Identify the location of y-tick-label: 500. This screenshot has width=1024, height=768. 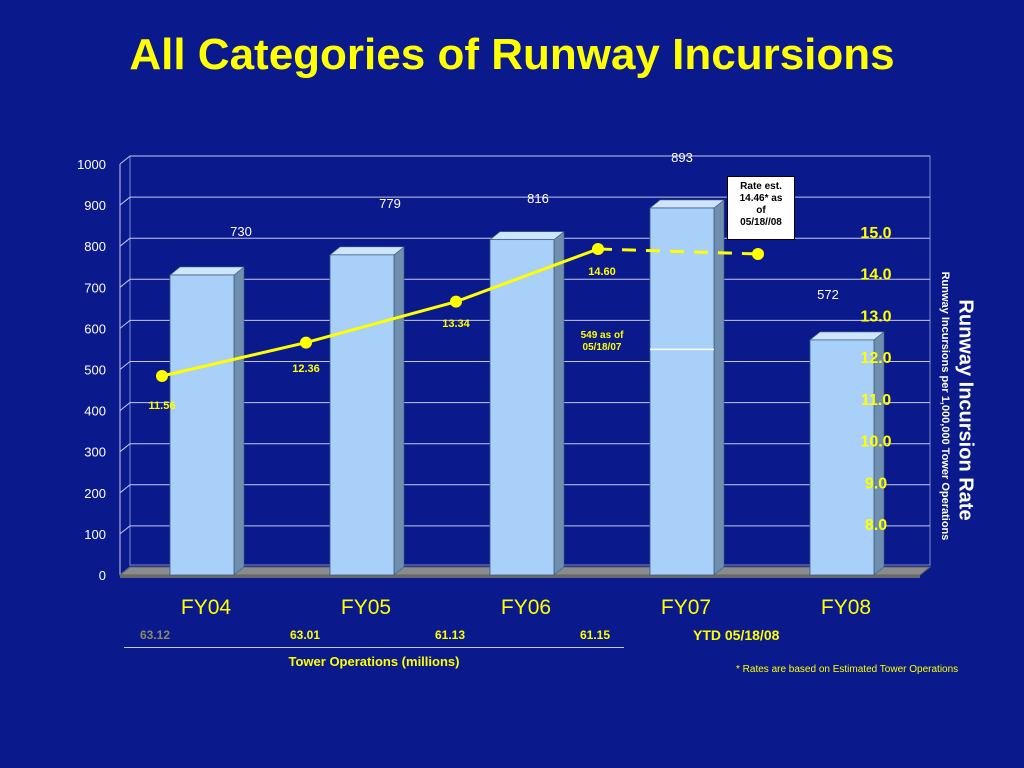
(95, 370).